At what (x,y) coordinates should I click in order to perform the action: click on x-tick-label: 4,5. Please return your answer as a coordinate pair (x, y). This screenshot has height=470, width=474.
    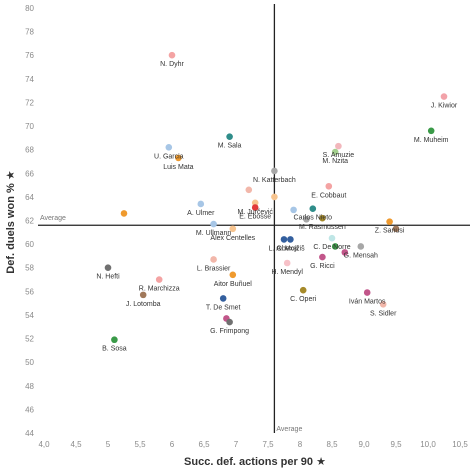
    Looking at the image, I should click on (76, 444).